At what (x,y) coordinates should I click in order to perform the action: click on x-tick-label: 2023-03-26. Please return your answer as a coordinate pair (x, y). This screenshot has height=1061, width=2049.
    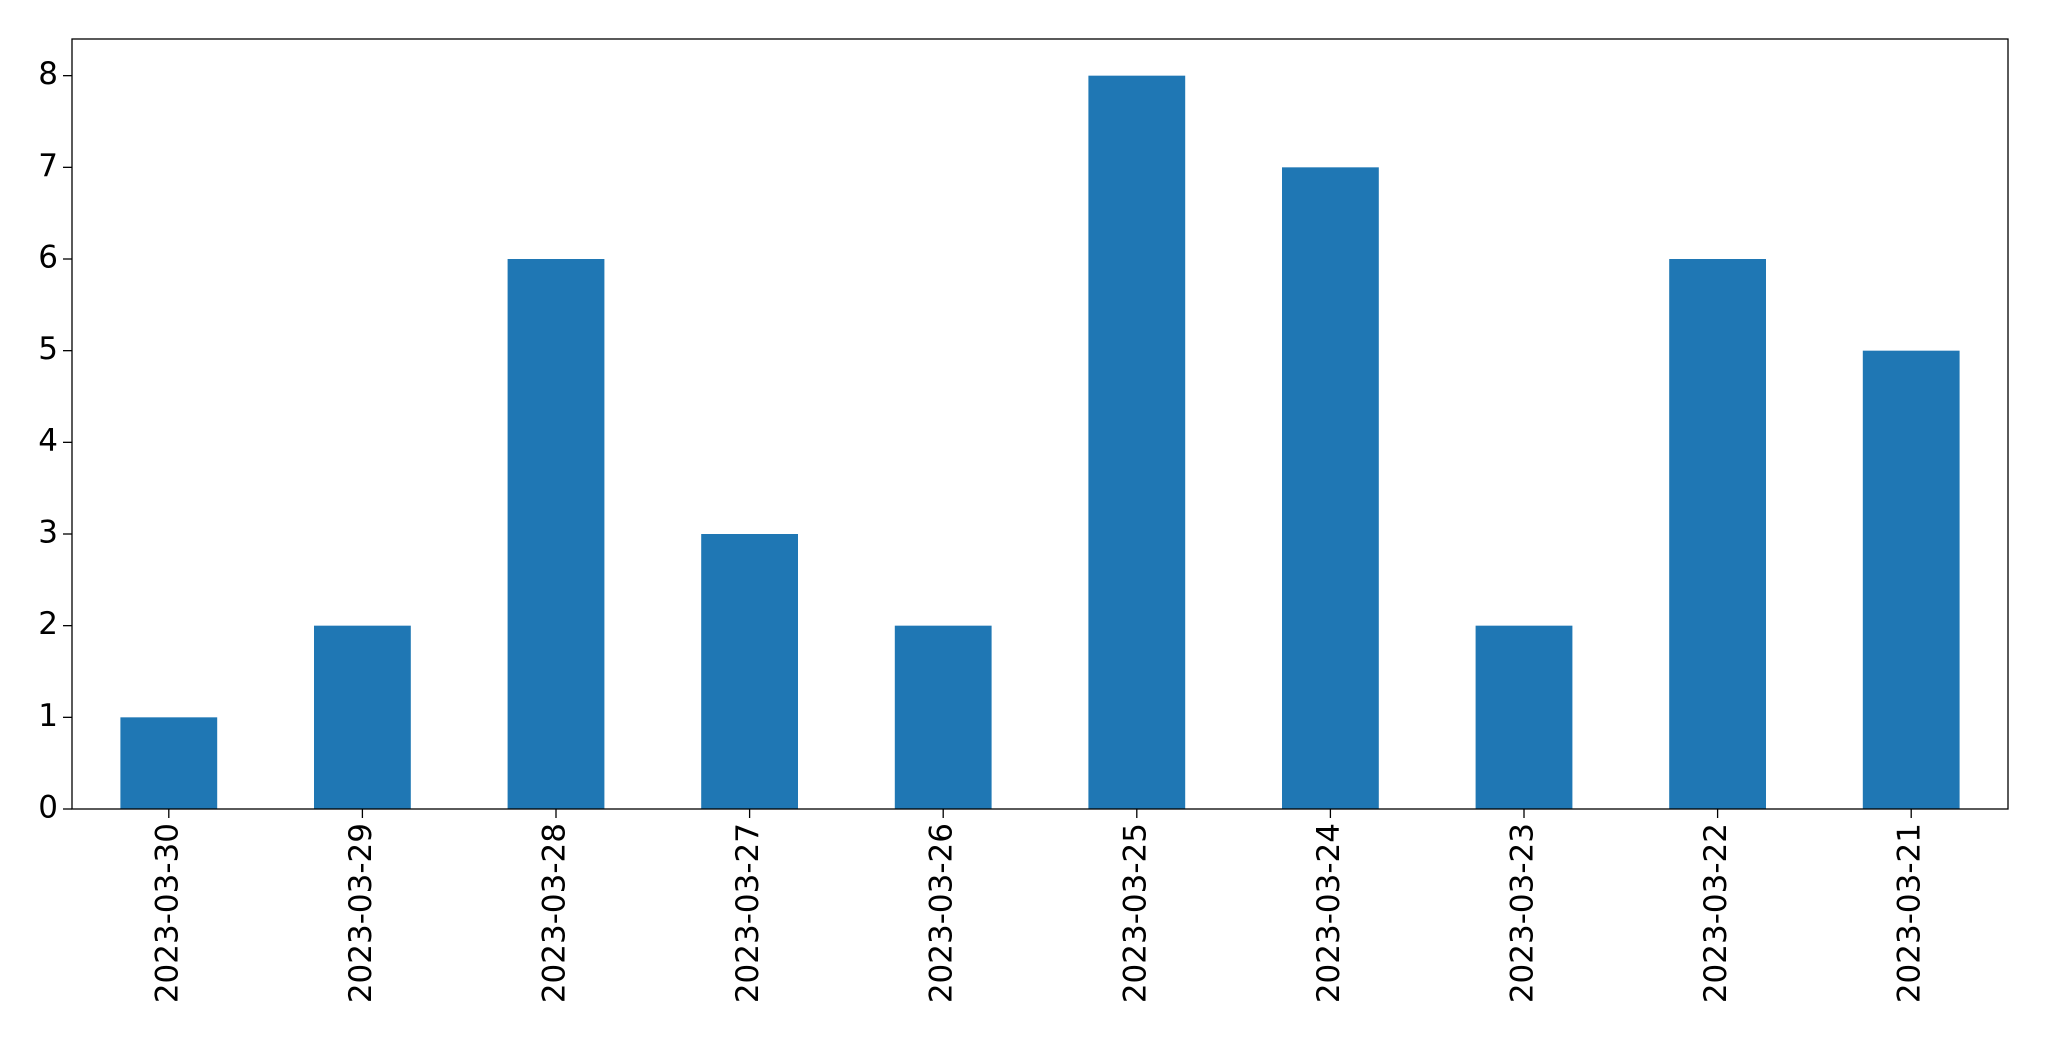
    Looking at the image, I should click on (942, 913).